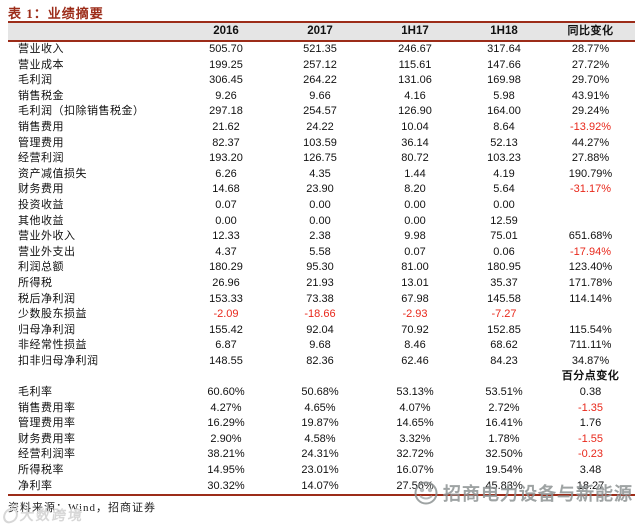 This screenshot has height=529, width=643. Describe the element at coordinates (226, 282) in the screenshot. I see `value-cell: 26.96` at that location.